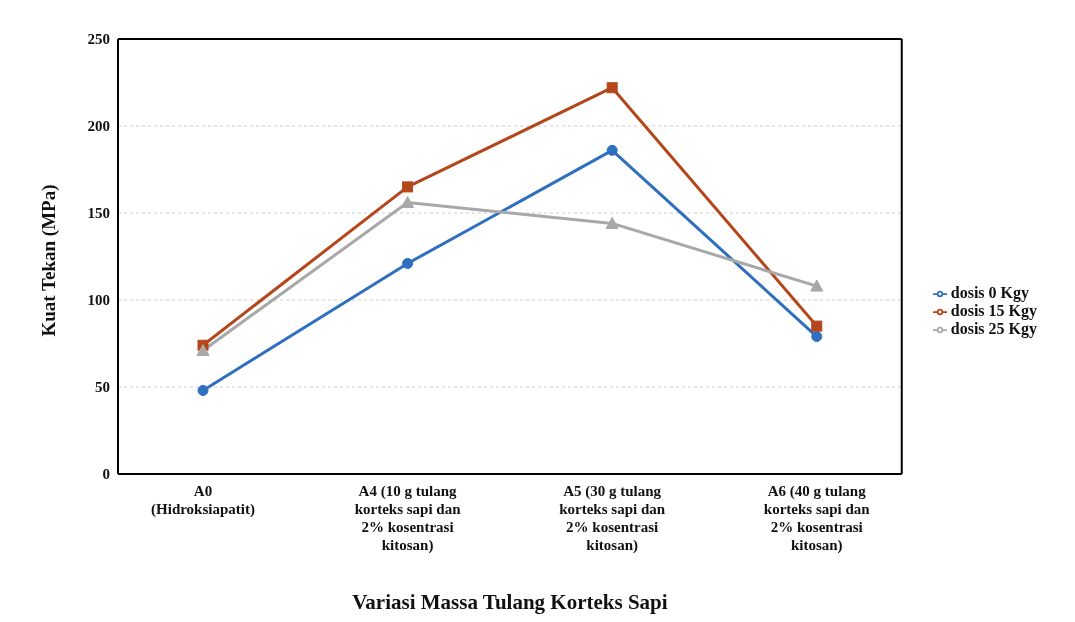 This screenshot has width=1075, height=622. I want to click on y-tick-label: 200, so click(98, 126).